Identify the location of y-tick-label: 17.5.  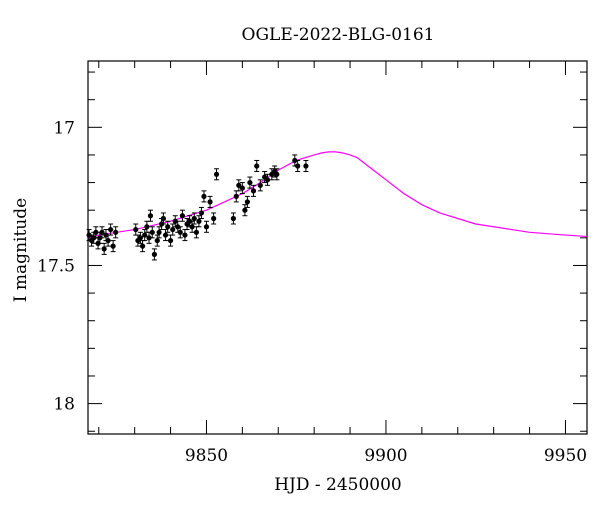
(56, 266).